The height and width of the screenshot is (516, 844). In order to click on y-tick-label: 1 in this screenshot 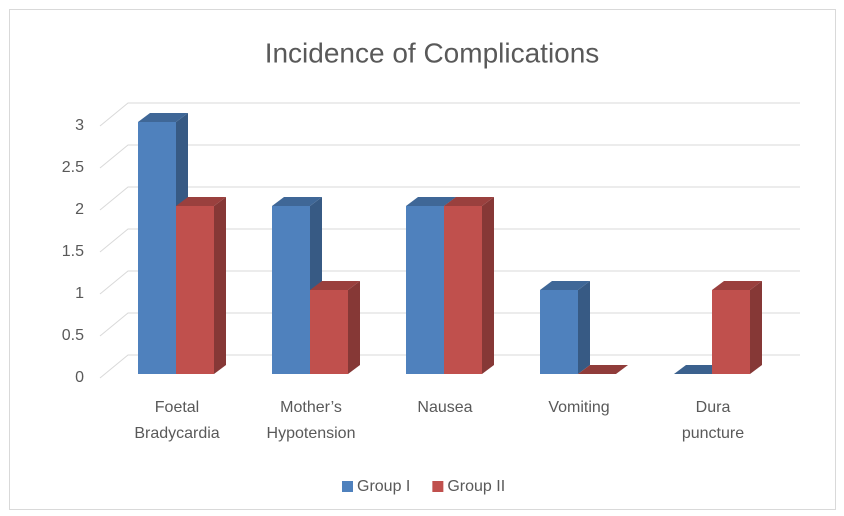, I will do `click(79, 293)`.